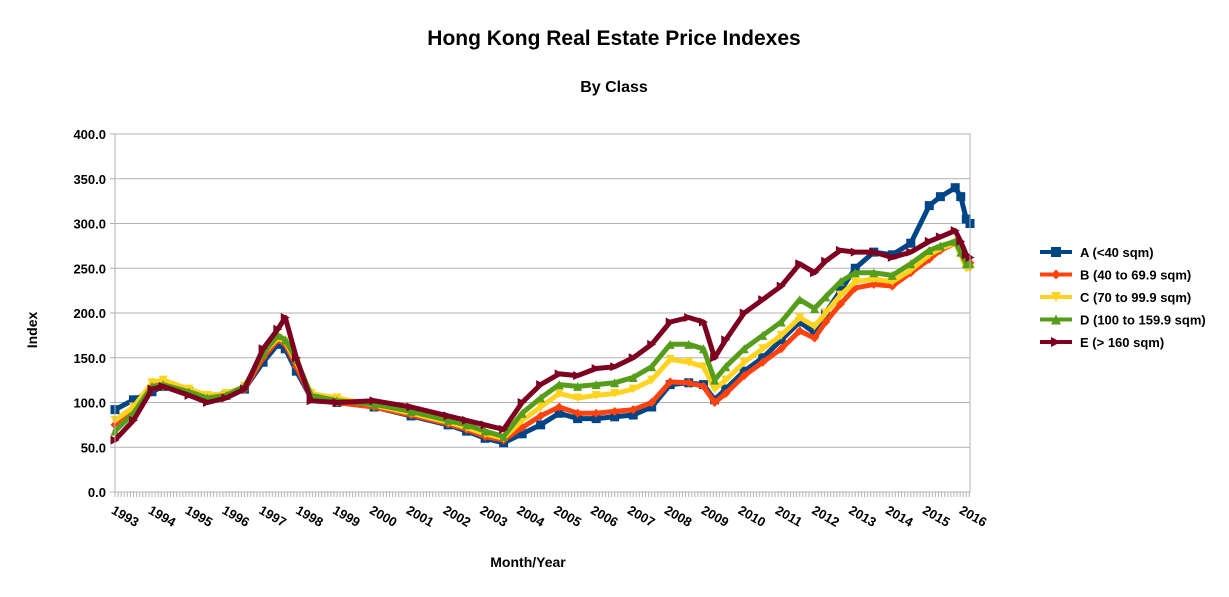 This screenshot has height=597, width=1229. Describe the element at coordinates (1117, 252) in the screenshot. I see `legend-label: A (<40 sqm)` at that location.